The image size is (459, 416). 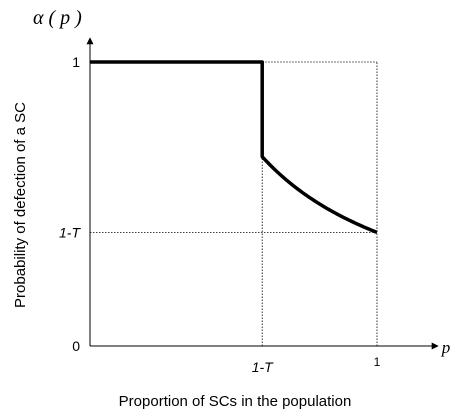 I want to click on y-axis-label: Probability of defection of a SC, so click(x=20, y=205).